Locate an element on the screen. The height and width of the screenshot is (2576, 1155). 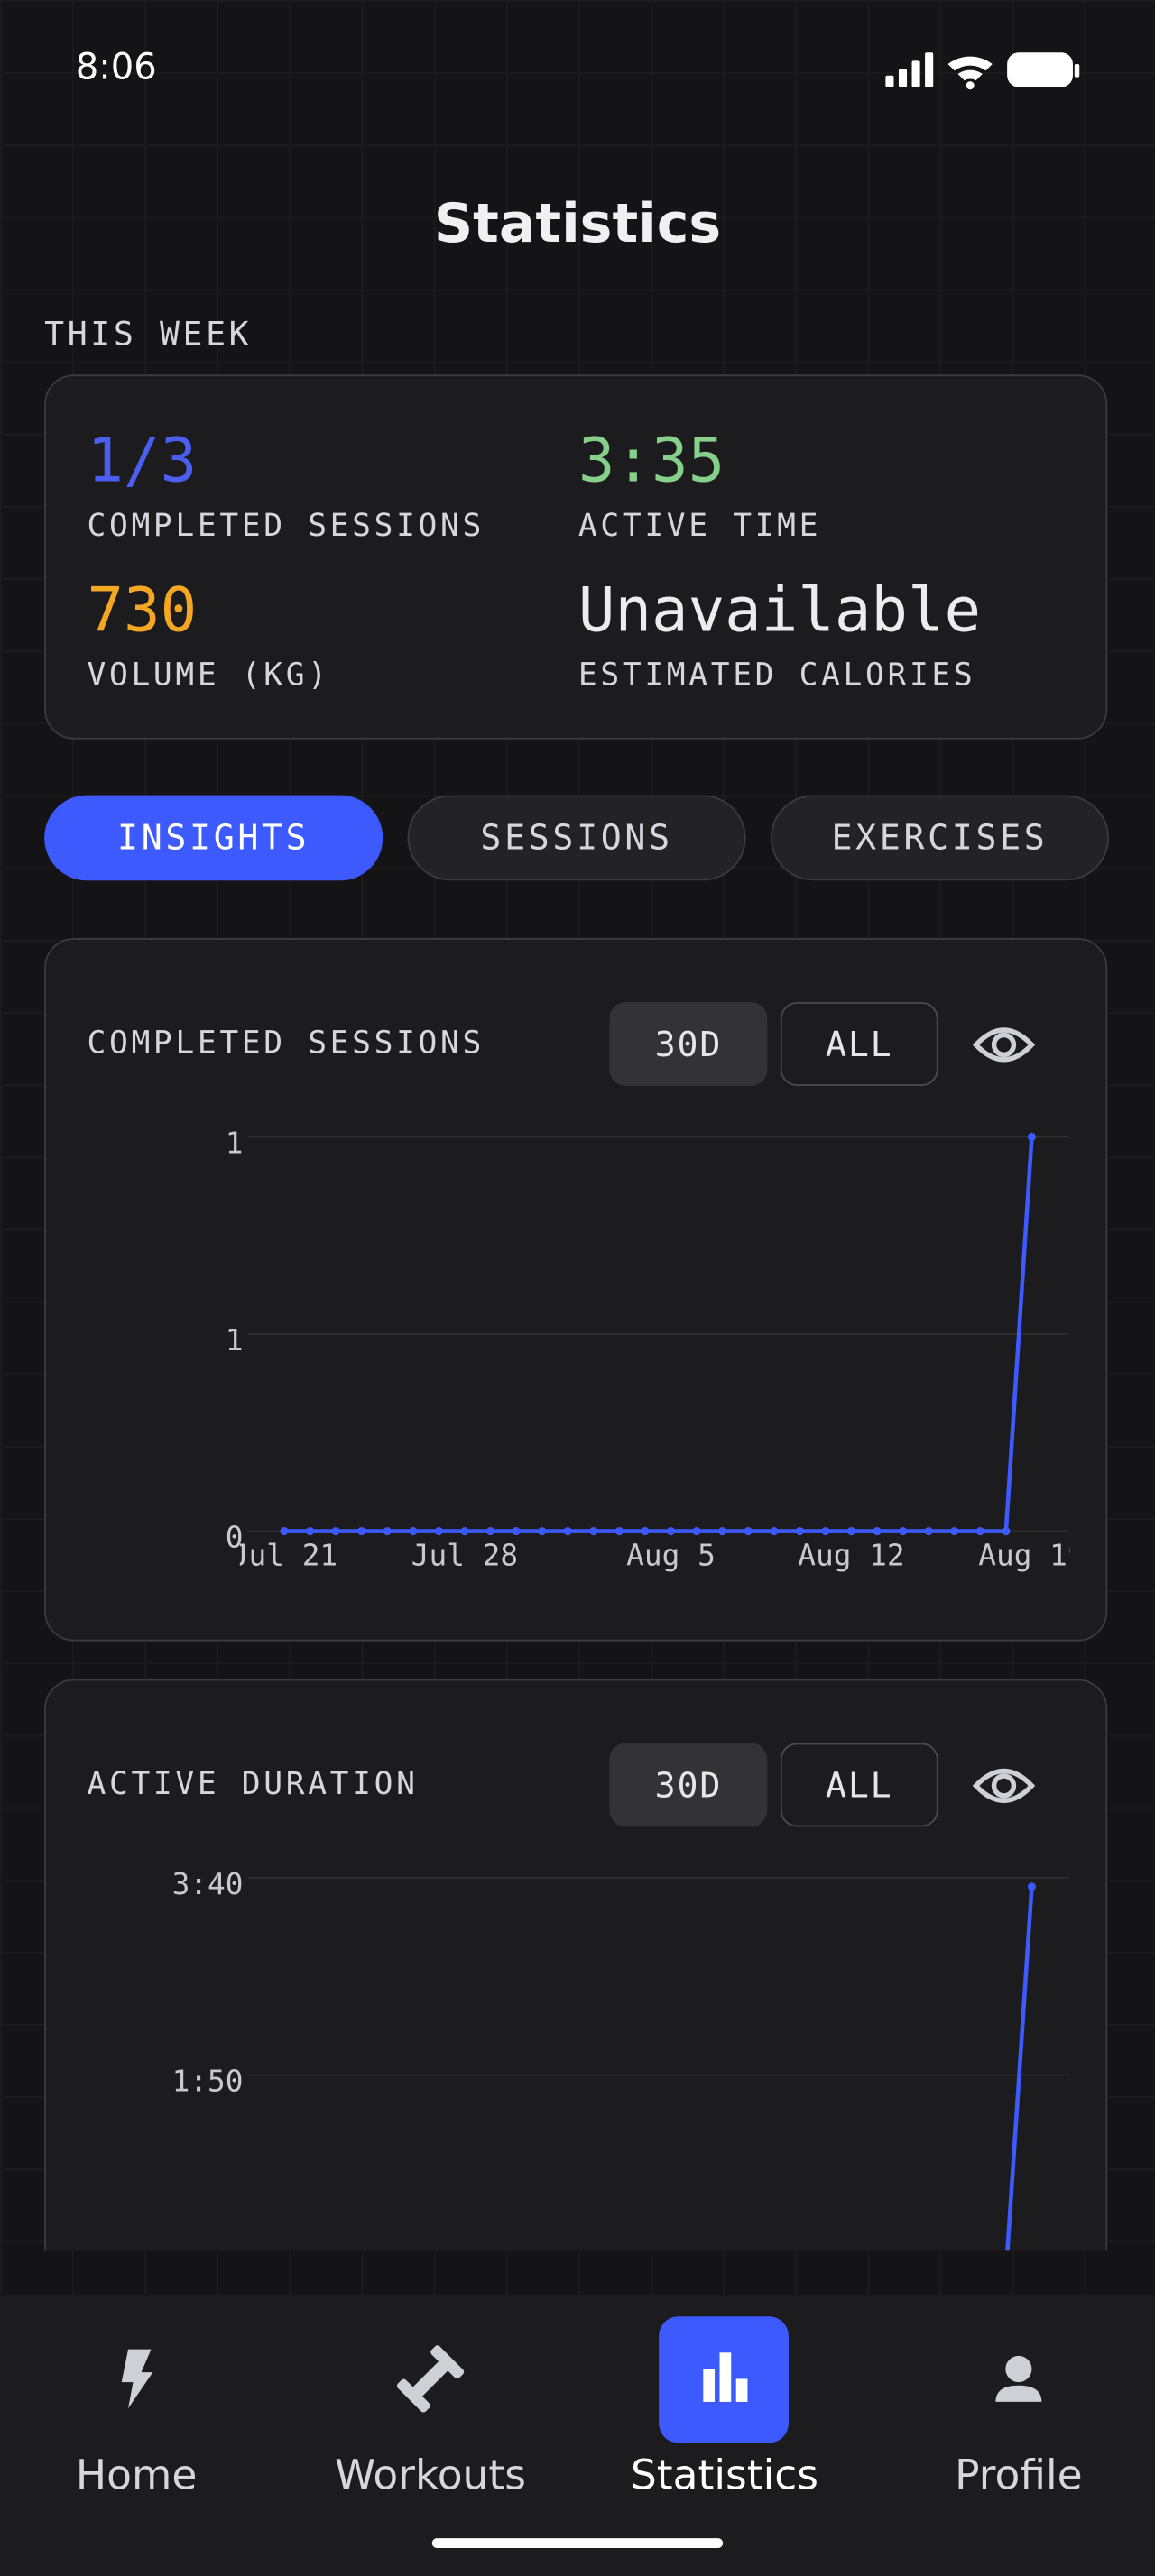
status-icons is located at coordinates (982, 71).